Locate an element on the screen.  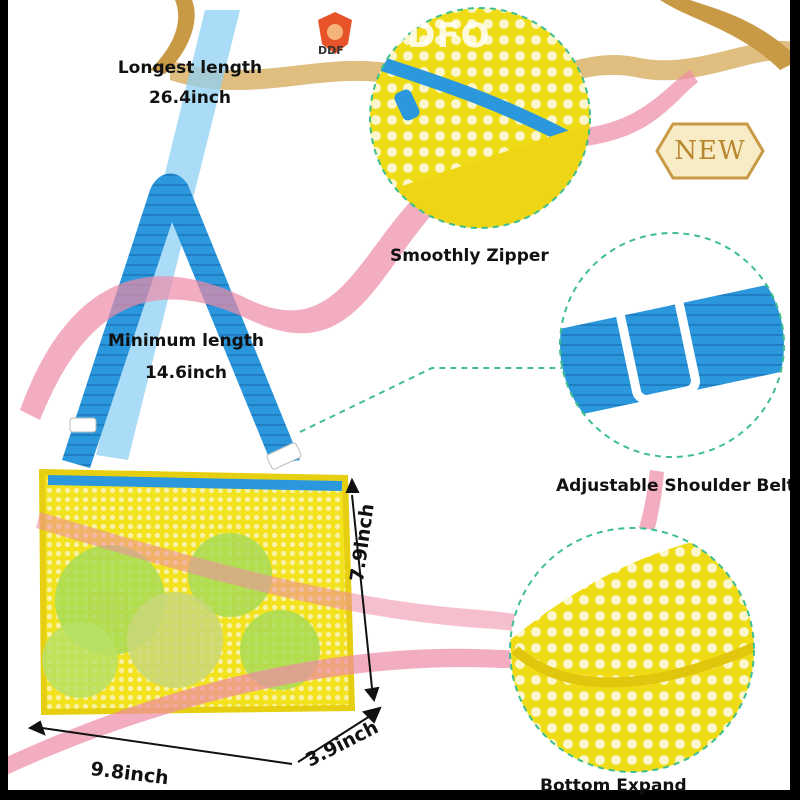
new-badge-text: NEW is located at coordinates (710, 151).